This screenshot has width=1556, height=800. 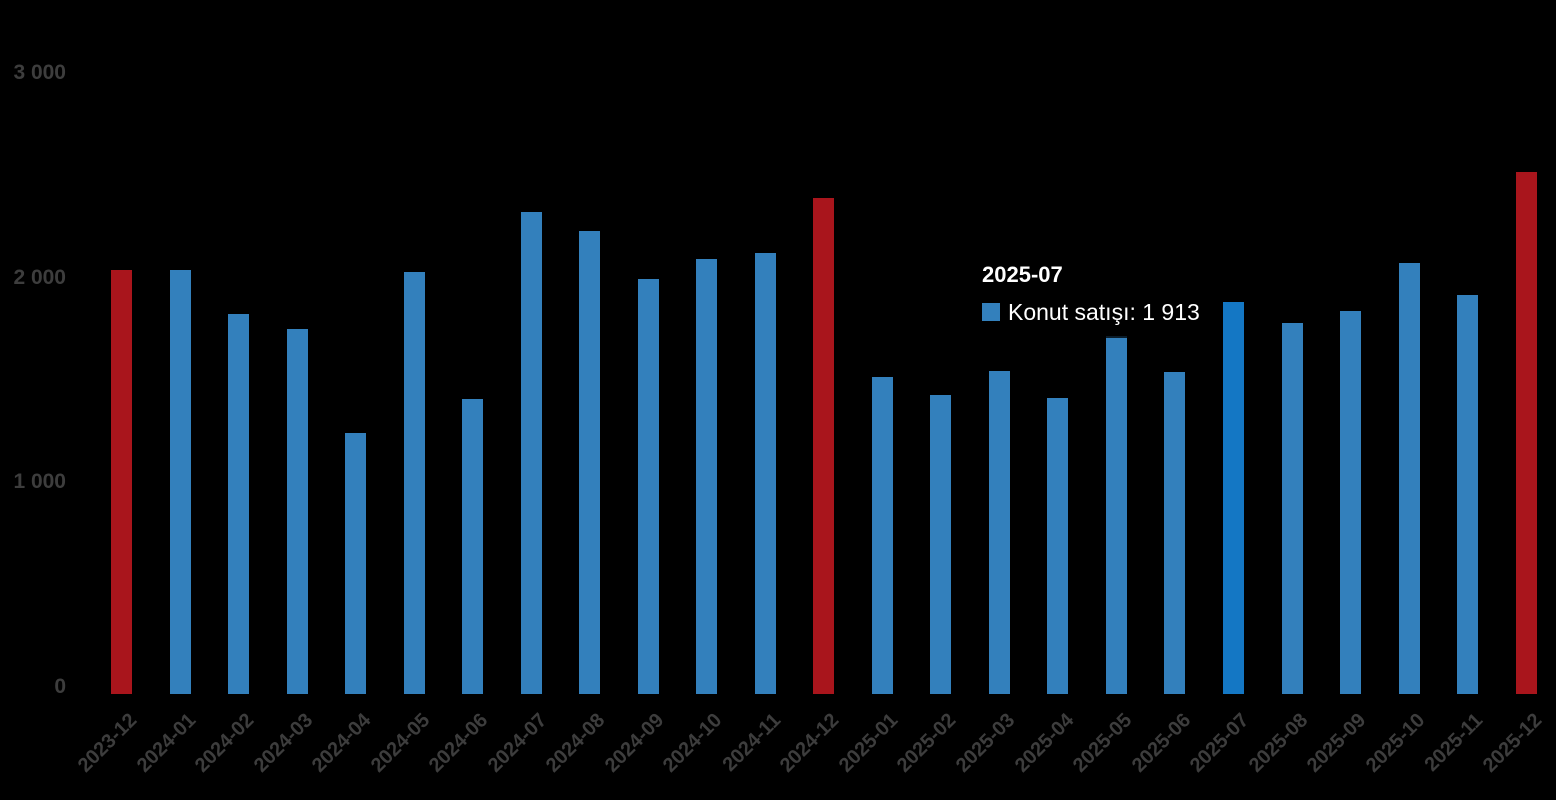 I want to click on y-axis-label: 2 000, so click(x=39, y=277).